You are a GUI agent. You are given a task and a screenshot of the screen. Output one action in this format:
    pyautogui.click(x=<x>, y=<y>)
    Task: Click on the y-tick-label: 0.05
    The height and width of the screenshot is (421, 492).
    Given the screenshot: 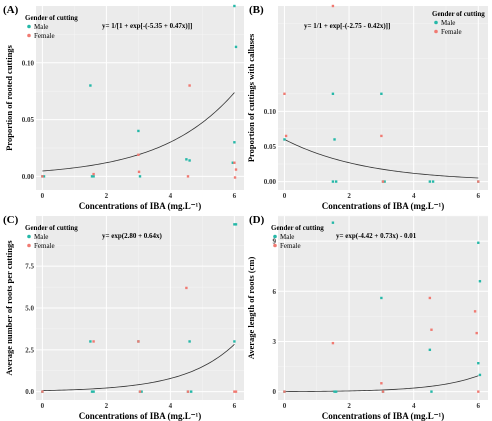 What is the action you would take?
    pyautogui.click(x=270, y=147)
    